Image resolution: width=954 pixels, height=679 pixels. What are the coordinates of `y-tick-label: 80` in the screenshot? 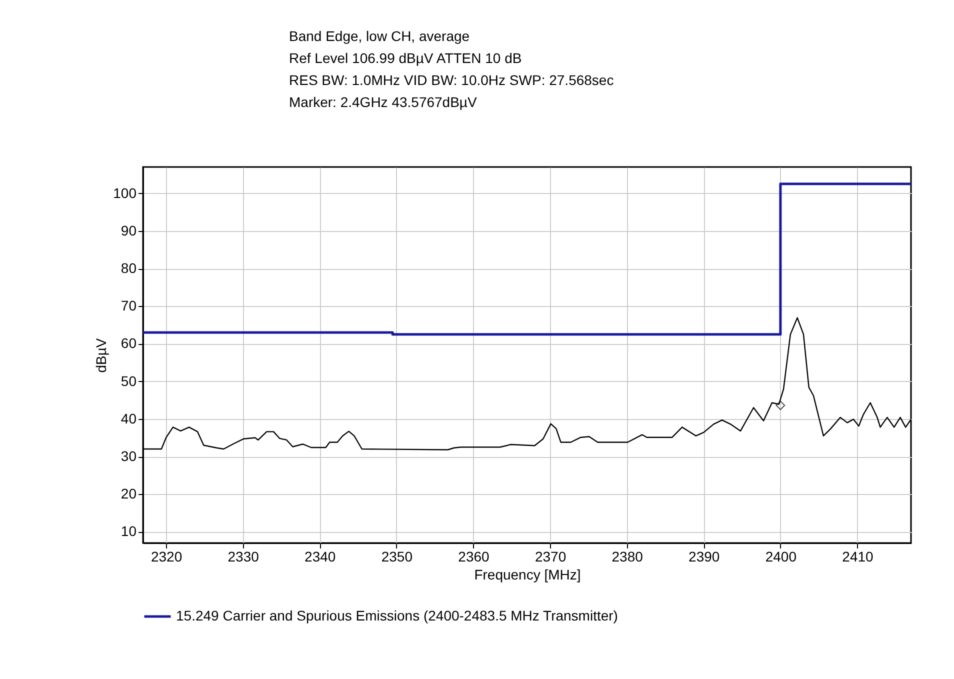 It's located at (128, 268).